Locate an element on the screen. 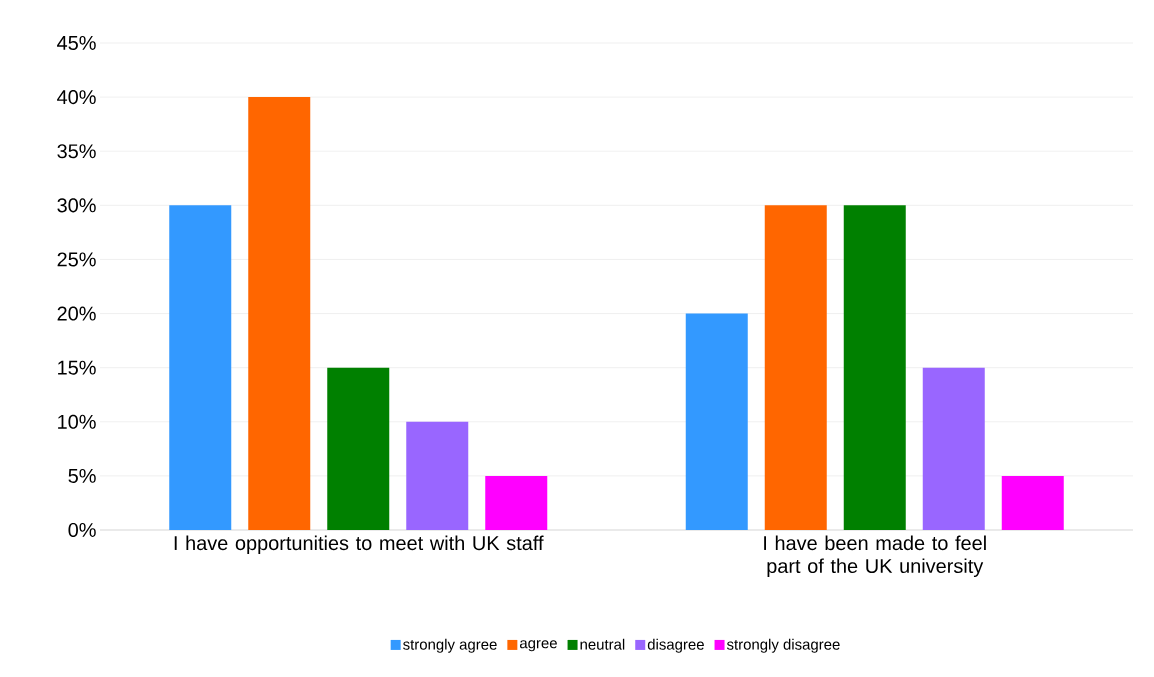  y-tick-label: 45% is located at coordinates (76, 42).